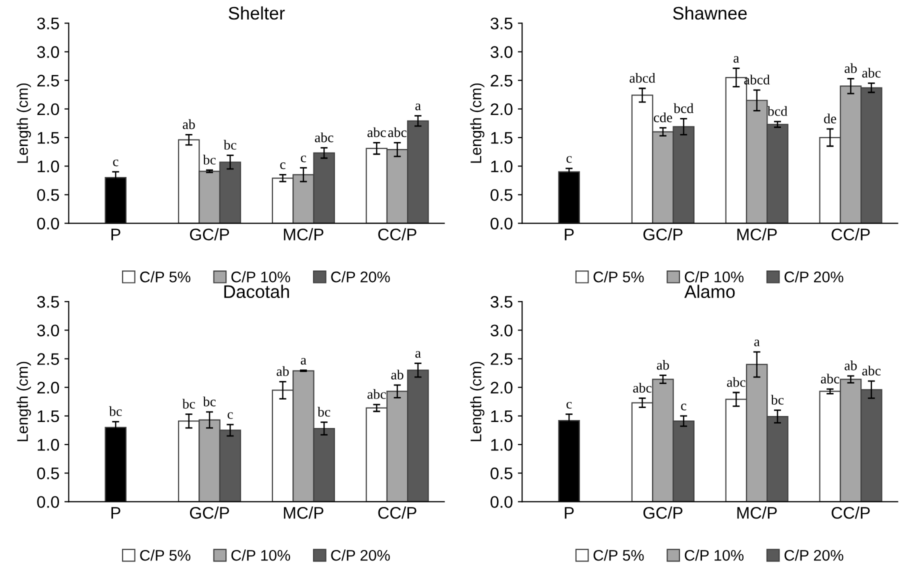 This screenshot has height=580, width=916. Describe the element at coordinates (256, 291) in the screenshot. I see `chart-title: Dacotah` at that location.